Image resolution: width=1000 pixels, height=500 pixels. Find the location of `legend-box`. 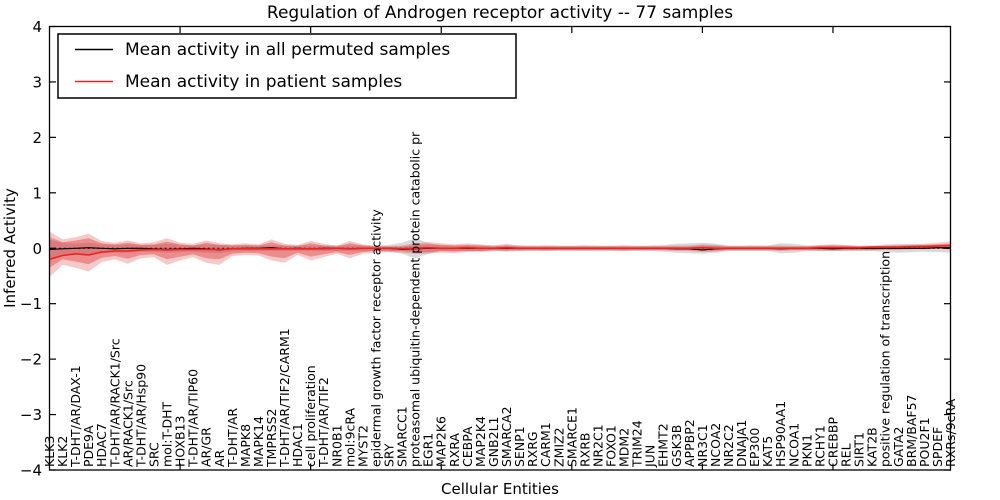

legend-box is located at coordinates (287, 66).